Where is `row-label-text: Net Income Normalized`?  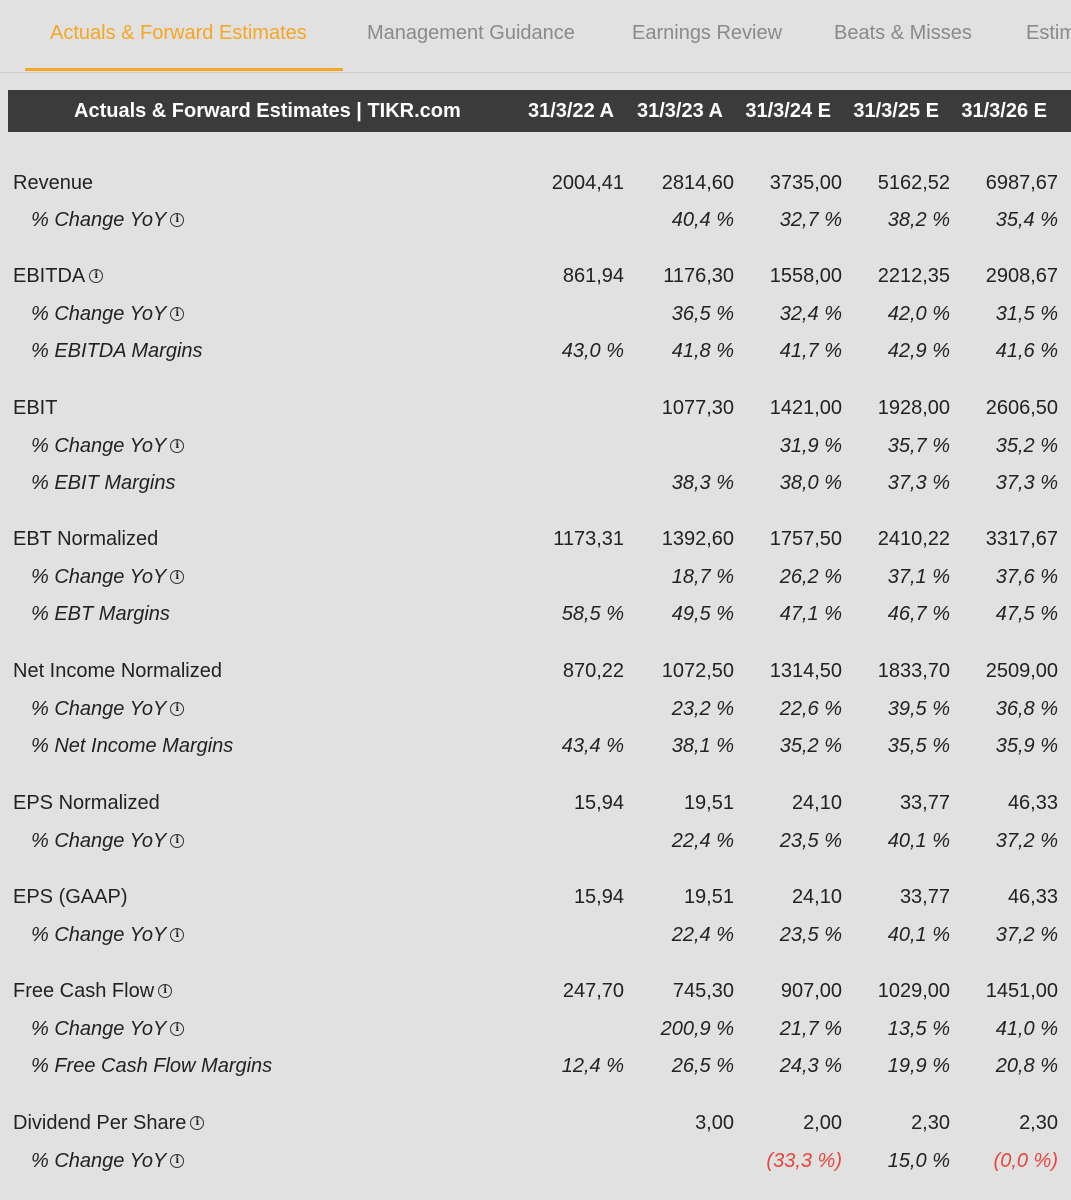
row-label-text: Net Income Normalized is located at coordinates (117, 671).